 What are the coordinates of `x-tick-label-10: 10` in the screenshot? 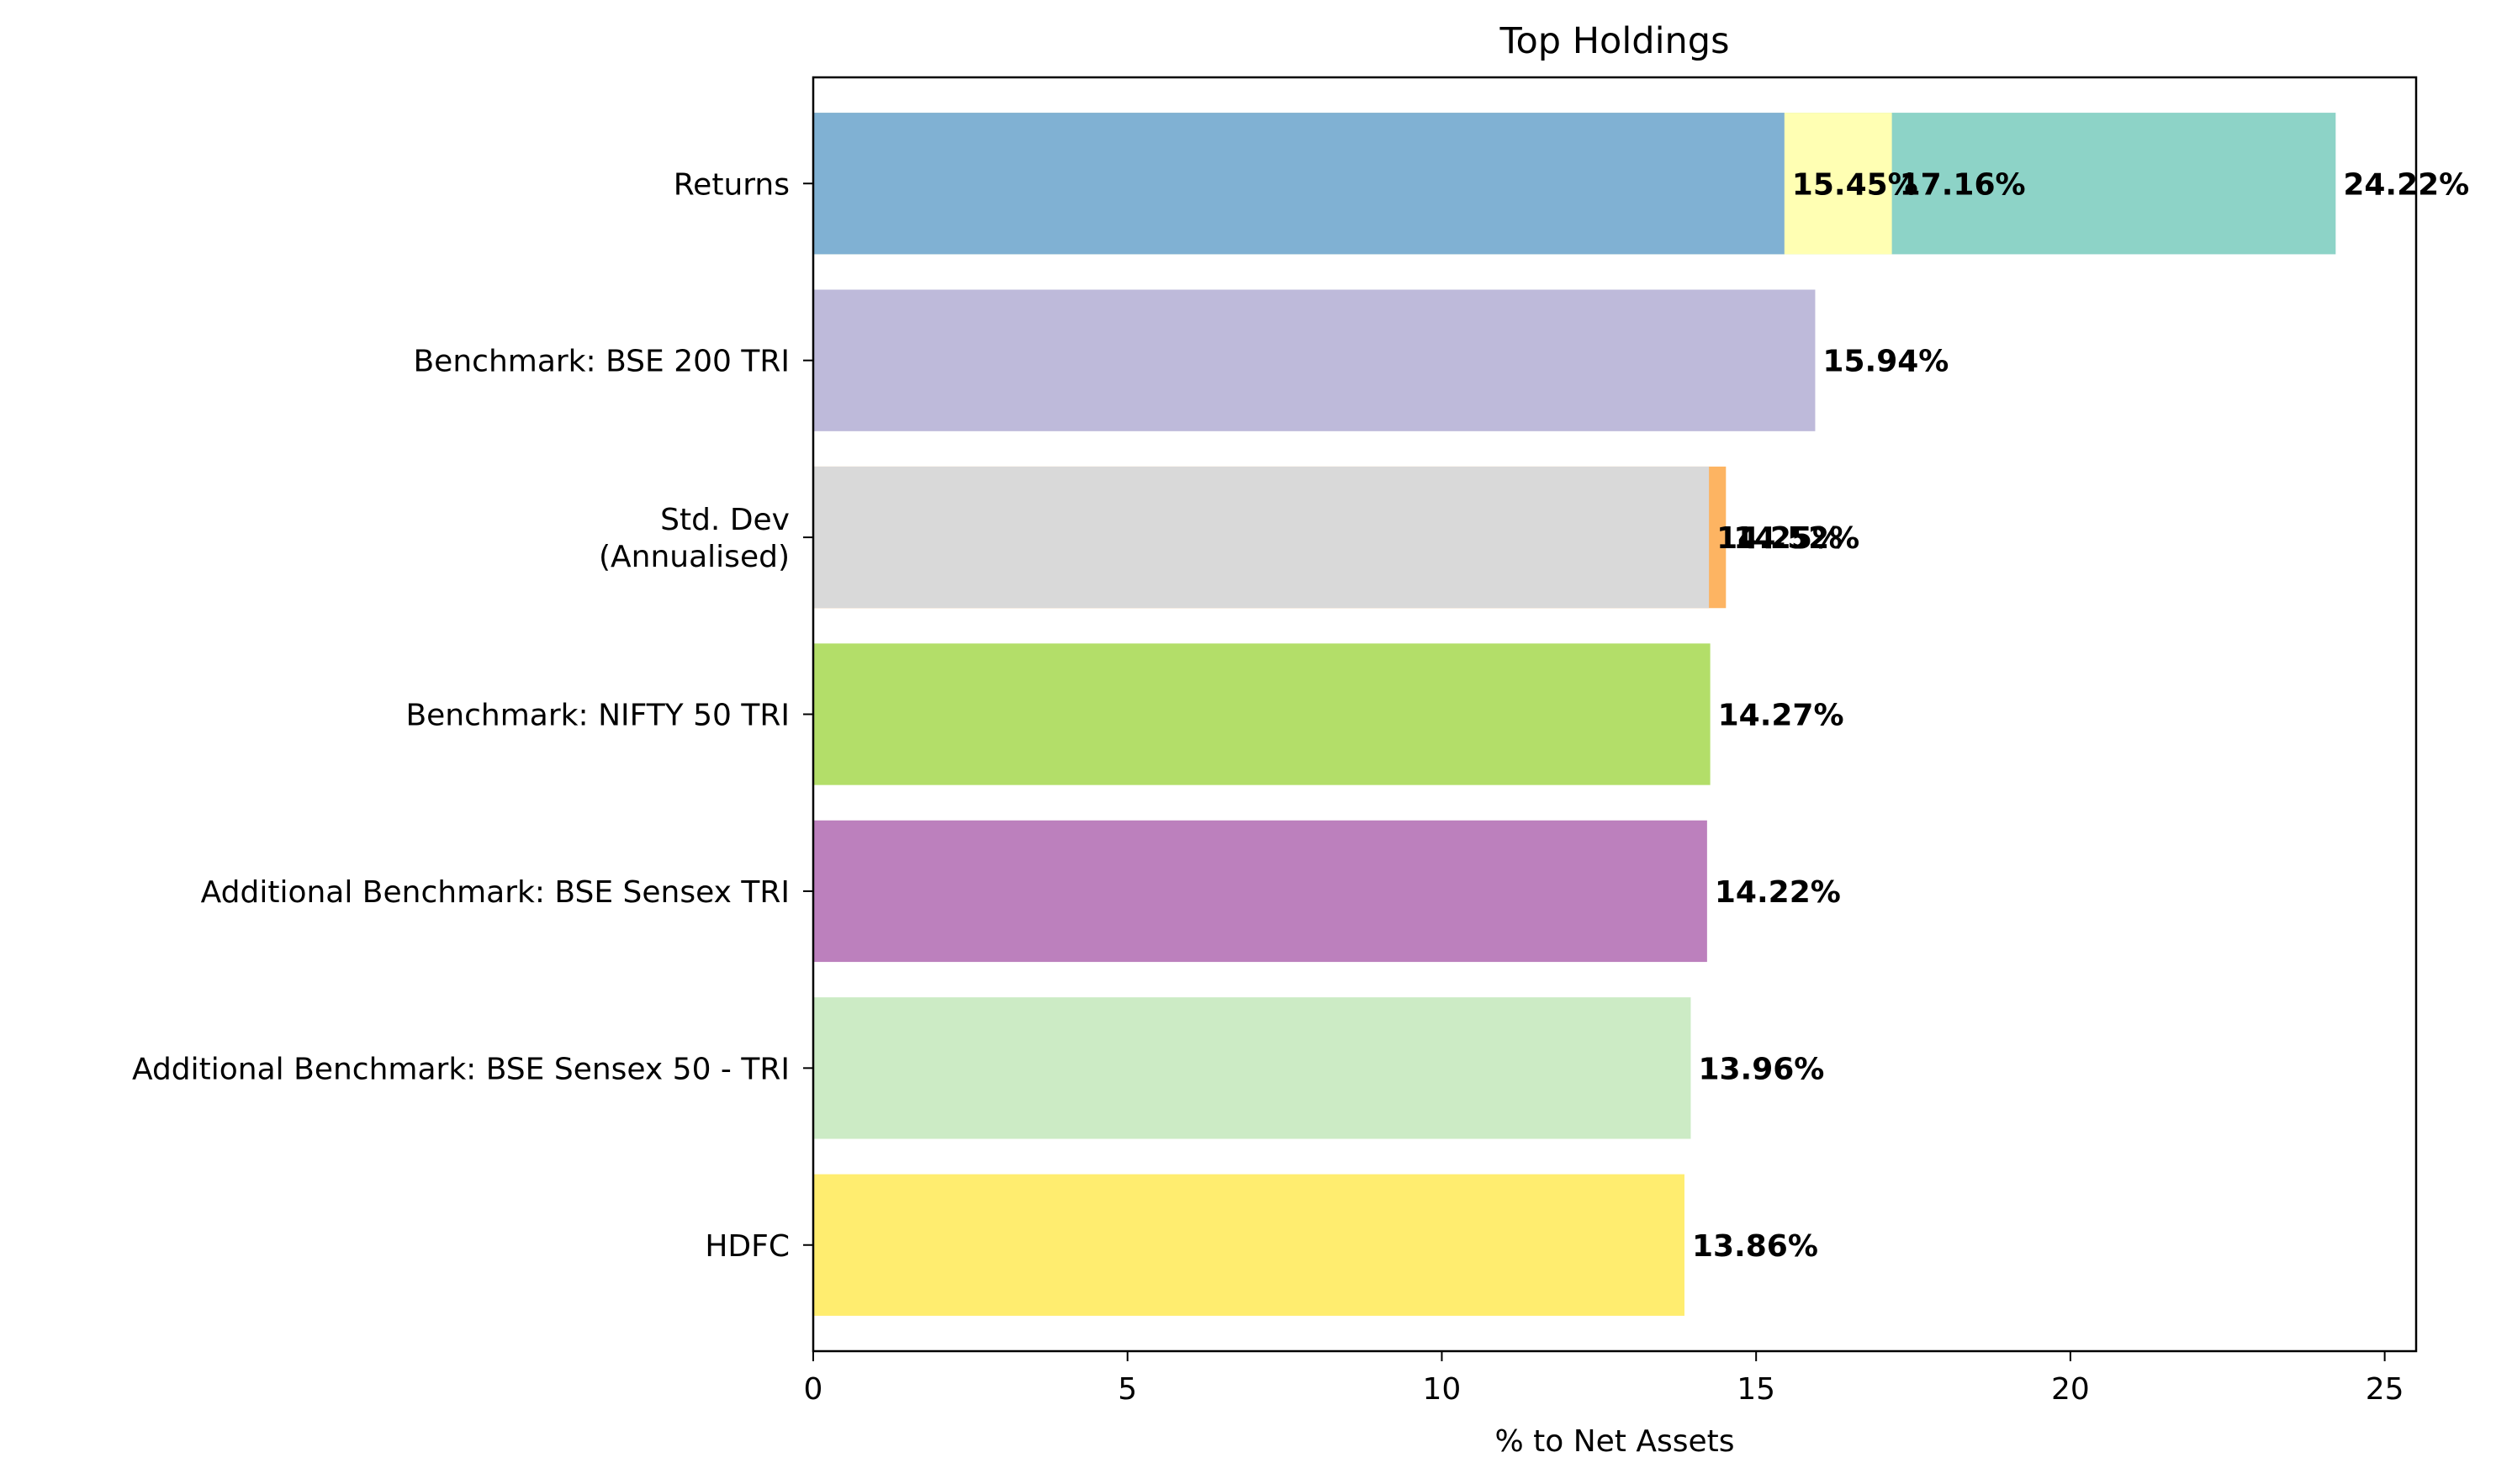 It's located at (1442, 1389).